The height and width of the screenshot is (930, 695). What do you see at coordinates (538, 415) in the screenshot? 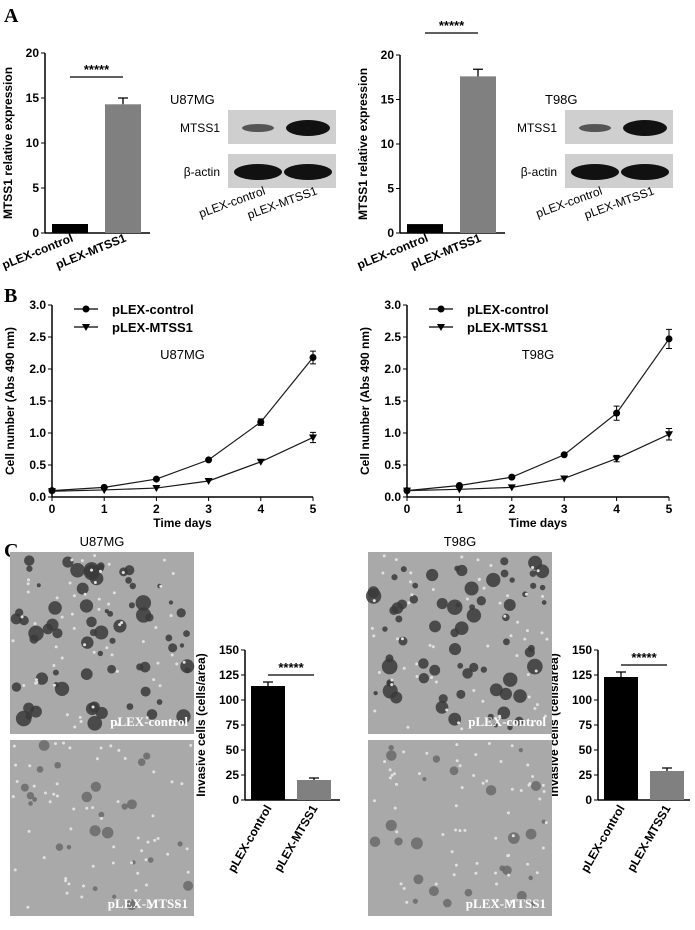
I see `series-line-control` at bounding box center [538, 415].